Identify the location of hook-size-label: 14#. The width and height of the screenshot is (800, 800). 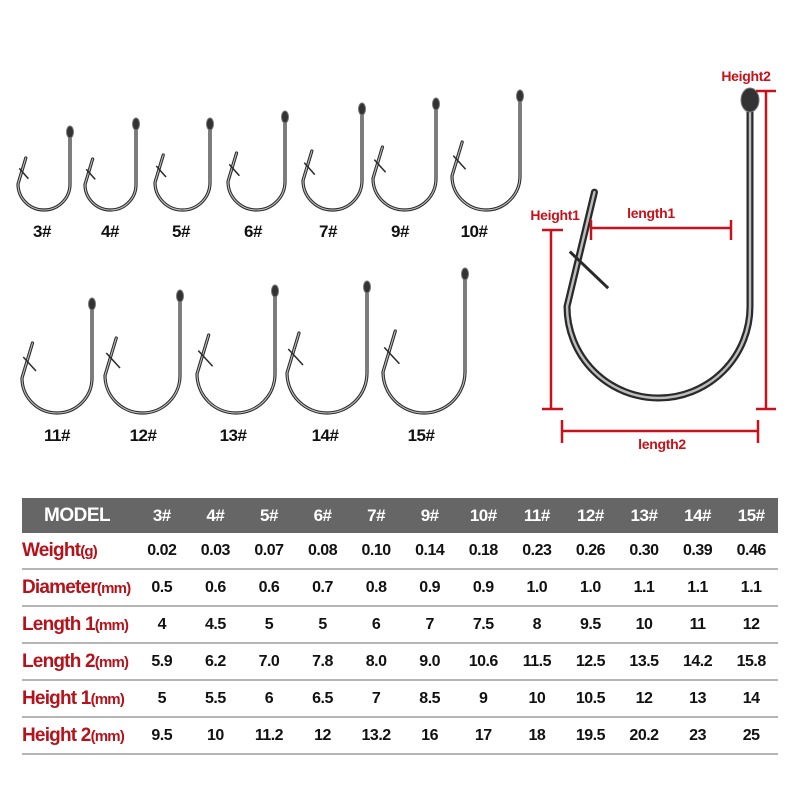
(325, 435).